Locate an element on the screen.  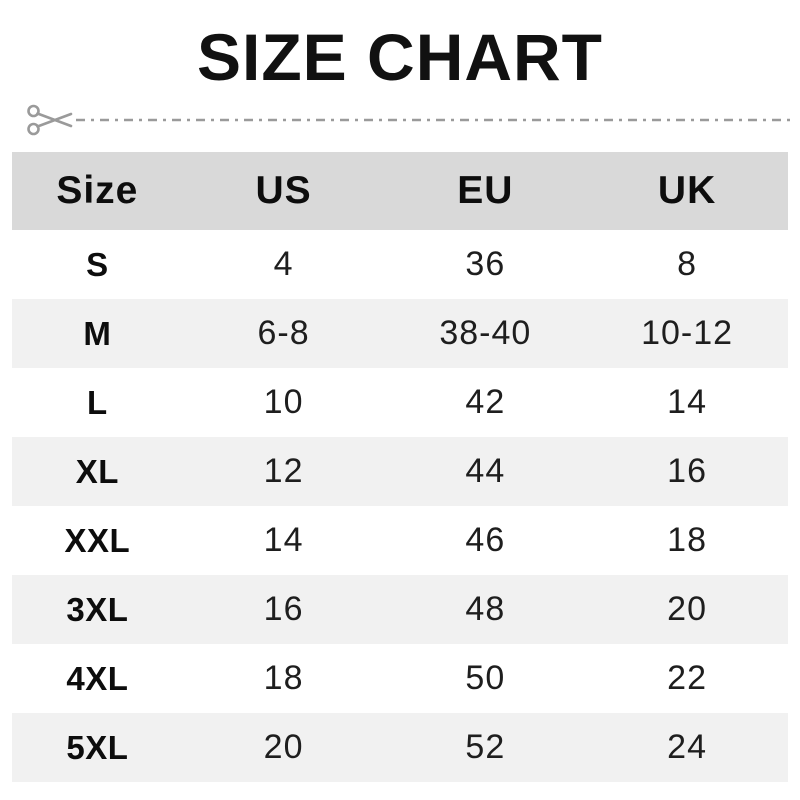
cell-size: 4XL is located at coordinates (97, 678).